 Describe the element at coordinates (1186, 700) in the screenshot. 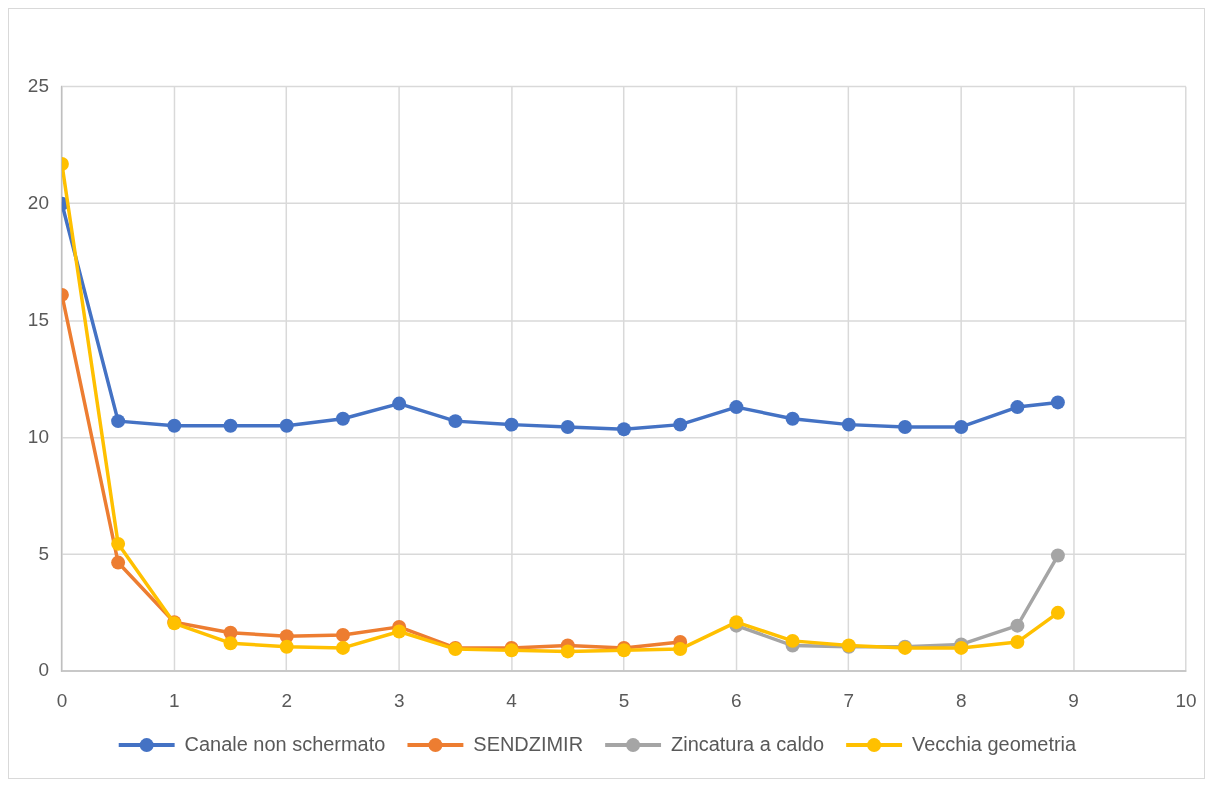

I see `x-tick-label: 10` at that location.